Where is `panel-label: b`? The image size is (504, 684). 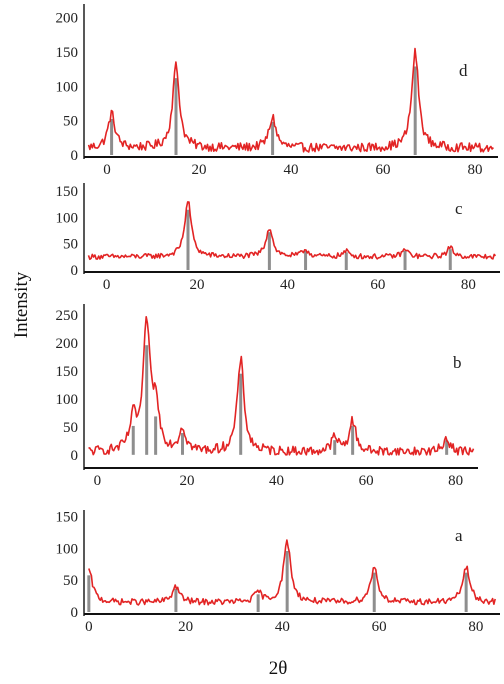 panel-label: b is located at coordinates (457, 362).